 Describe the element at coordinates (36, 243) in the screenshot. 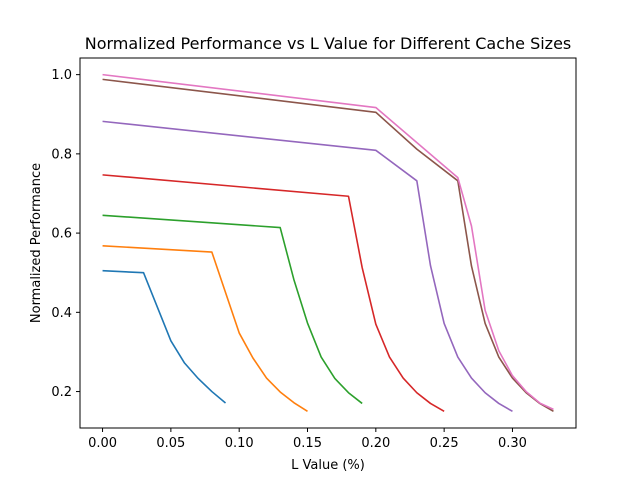

I see `y-axis-label: Normalized Performance` at that location.